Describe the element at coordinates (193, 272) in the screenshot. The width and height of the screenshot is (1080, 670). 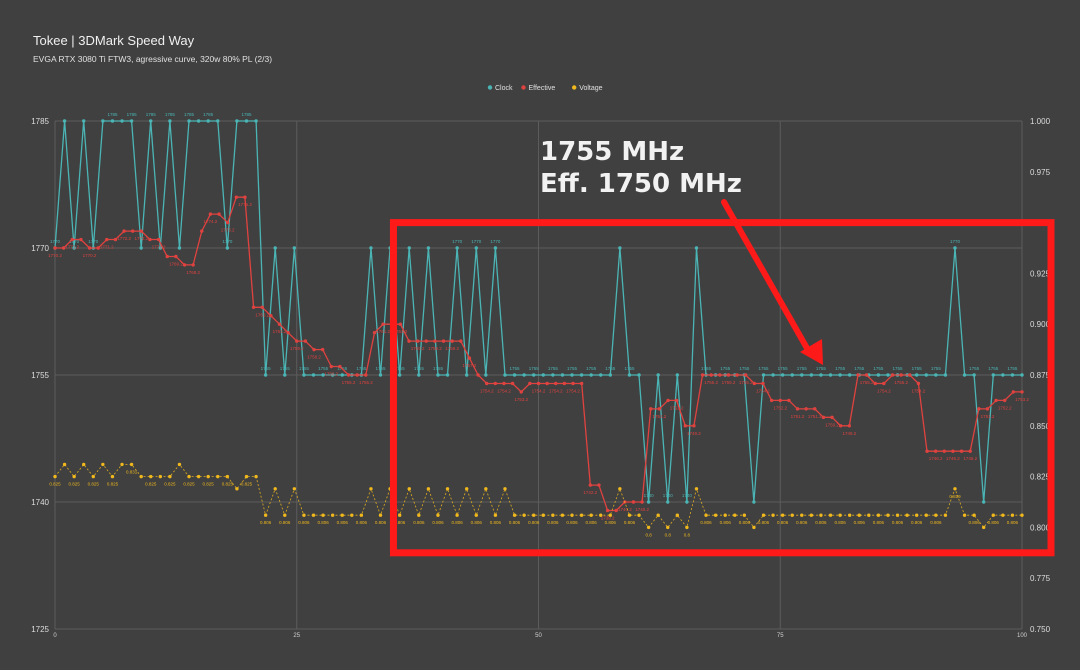
I see `data-label-effective: 1768.2` at that location.